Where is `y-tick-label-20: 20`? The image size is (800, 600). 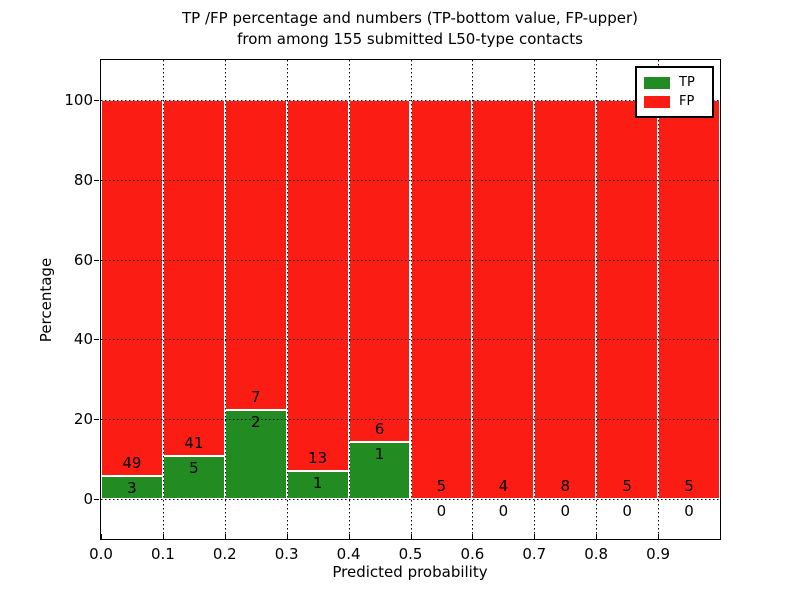 y-tick-label-20: 20 is located at coordinates (83, 419).